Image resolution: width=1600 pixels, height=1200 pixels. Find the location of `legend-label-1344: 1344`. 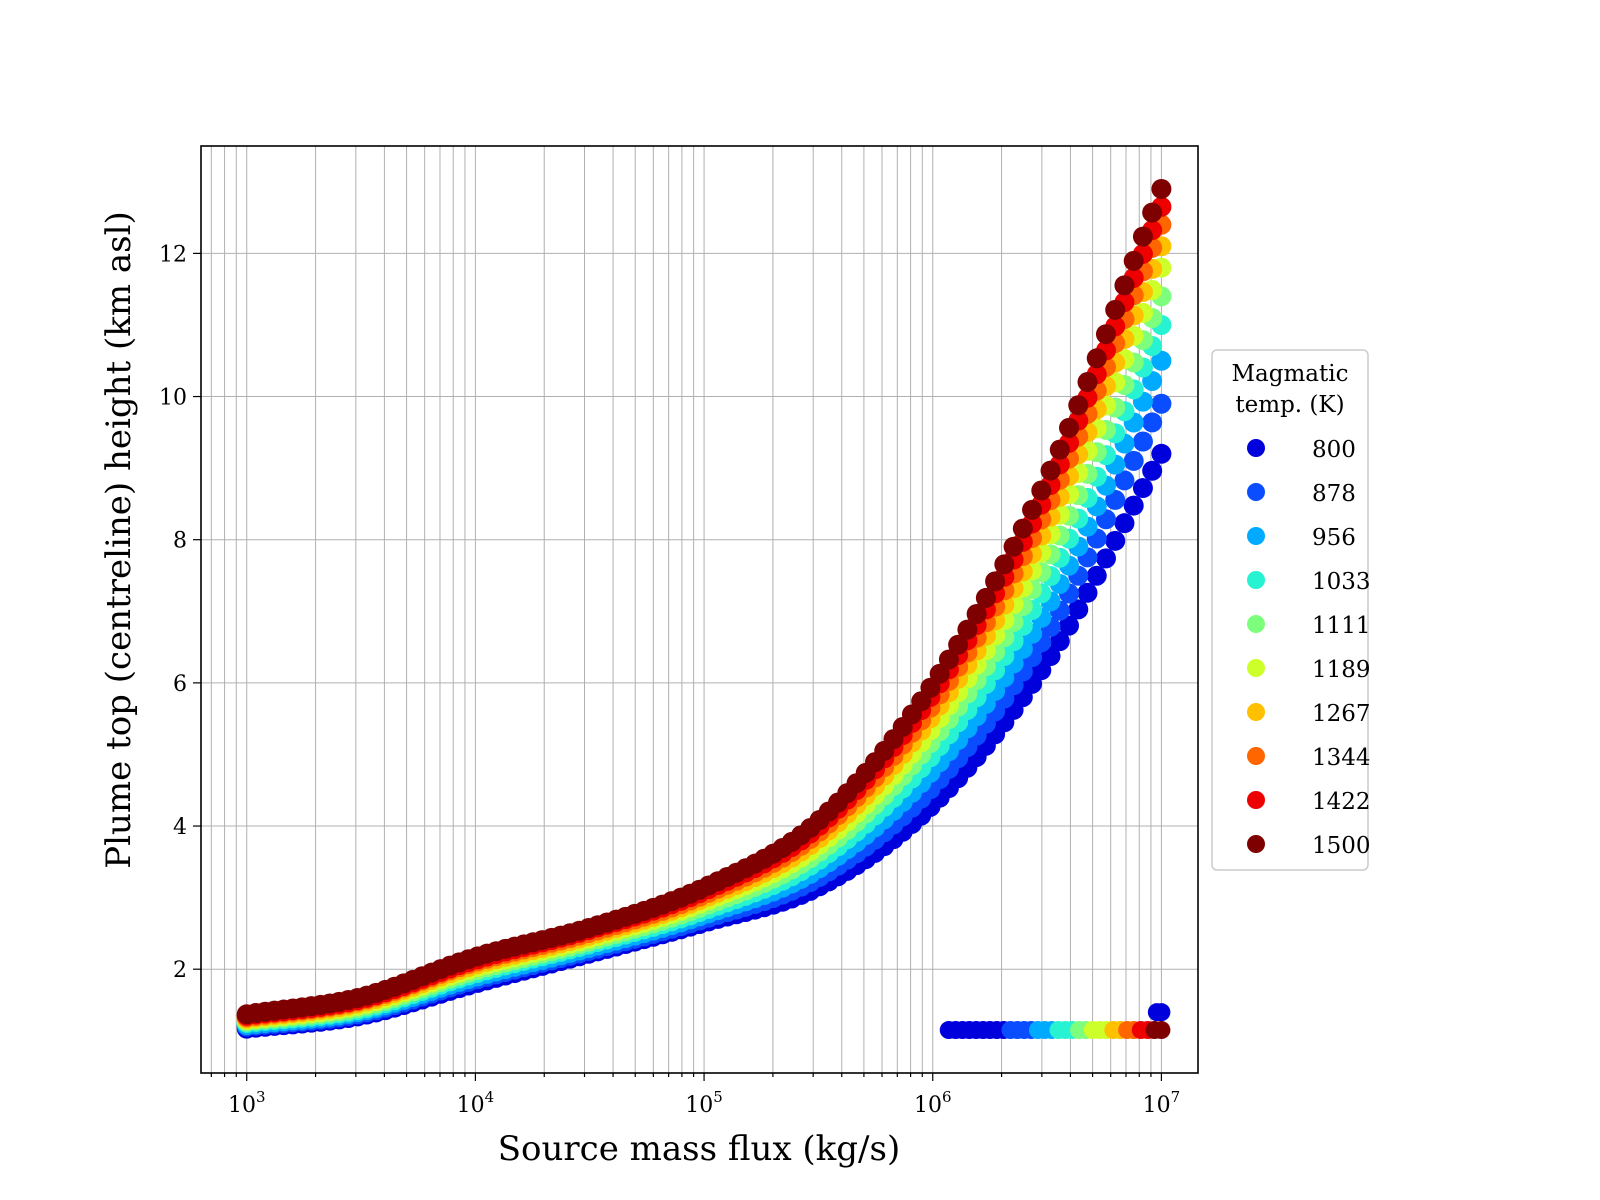

legend-label-1344: 1344 is located at coordinates (1341, 758).